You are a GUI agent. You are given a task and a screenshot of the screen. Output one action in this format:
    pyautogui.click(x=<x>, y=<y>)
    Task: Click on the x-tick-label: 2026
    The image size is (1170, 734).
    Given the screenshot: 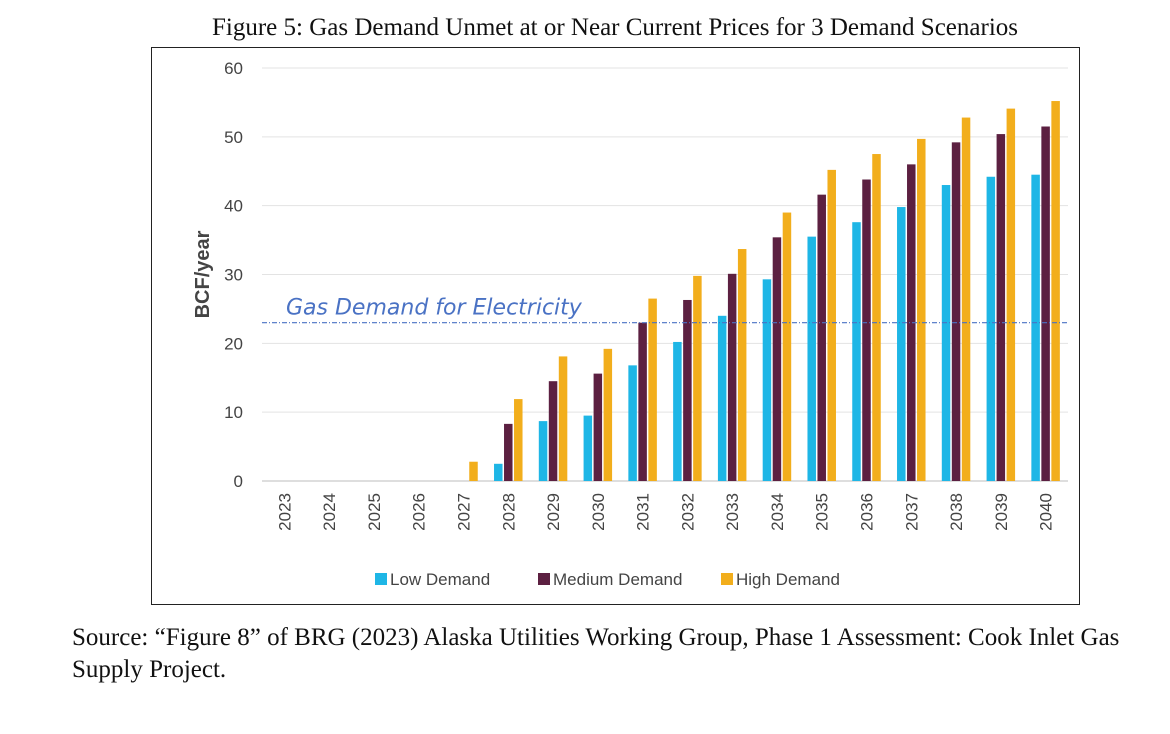 What is the action you would take?
    pyautogui.click(x=419, y=512)
    